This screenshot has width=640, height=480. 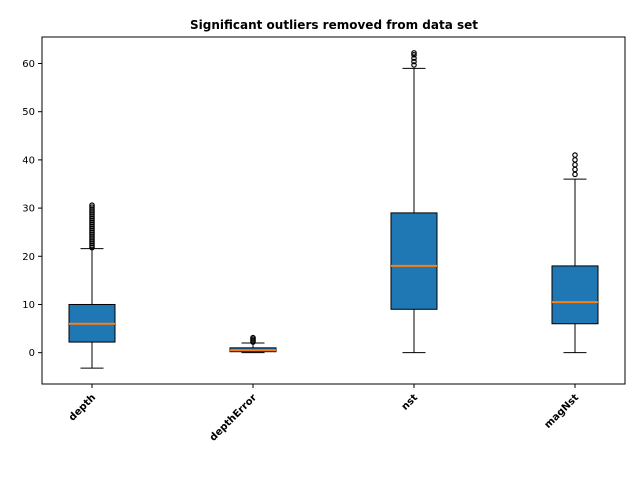 What do you see at coordinates (28, 112) in the screenshot?
I see `y-tick-label: 50` at bounding box center [28, 112].